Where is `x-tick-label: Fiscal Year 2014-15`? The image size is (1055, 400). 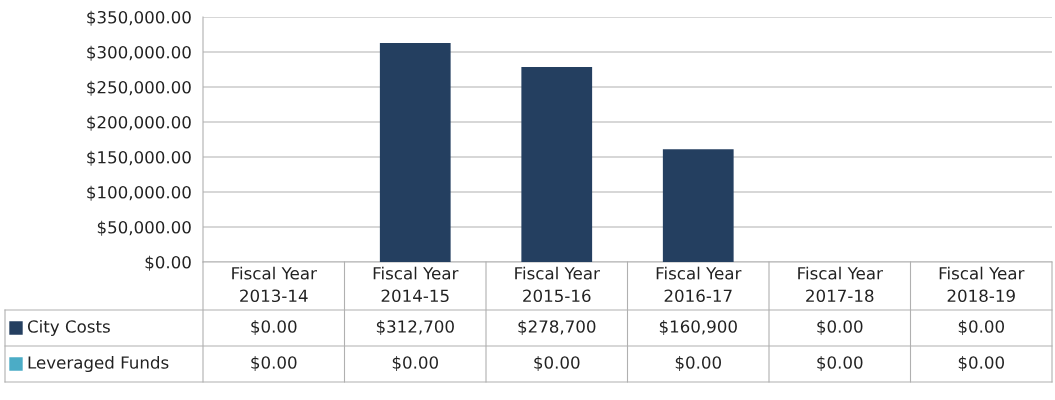 x-tick-label: Fiscal Year 2014-15 is located at coordinates (416, 284).